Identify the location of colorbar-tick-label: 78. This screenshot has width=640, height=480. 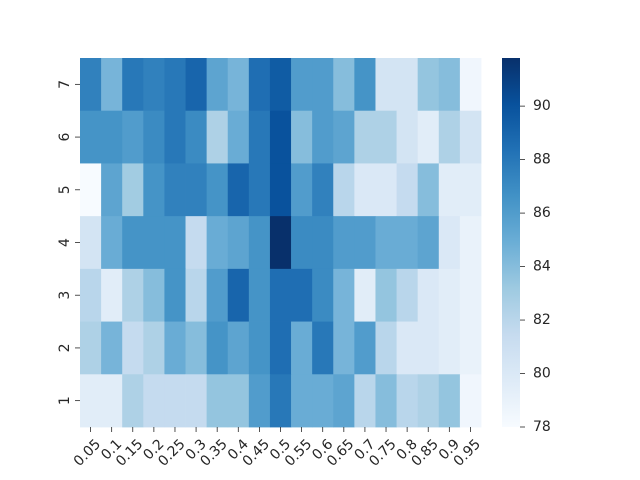
(542, 427).